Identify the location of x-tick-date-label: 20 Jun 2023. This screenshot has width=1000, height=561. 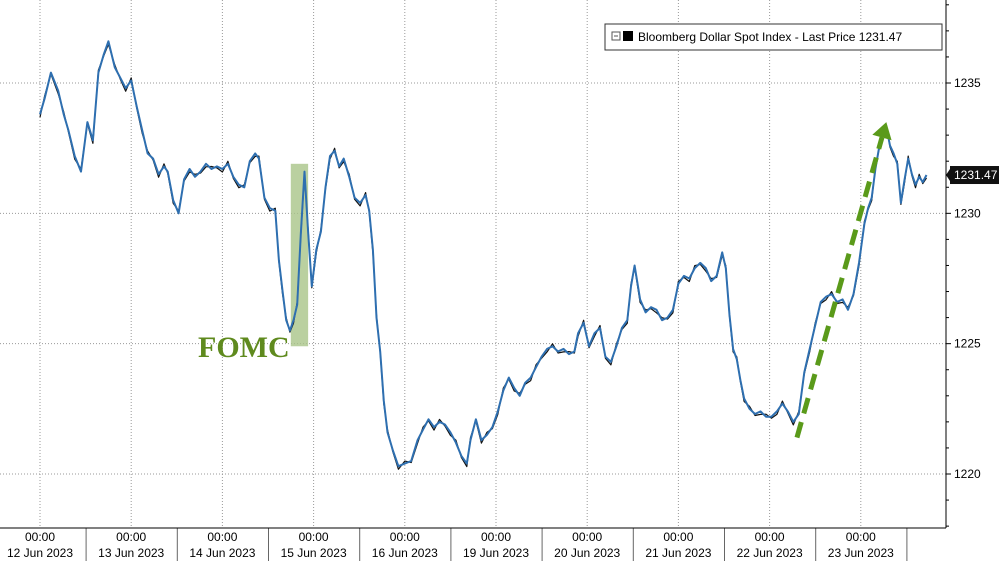
(587, 553).